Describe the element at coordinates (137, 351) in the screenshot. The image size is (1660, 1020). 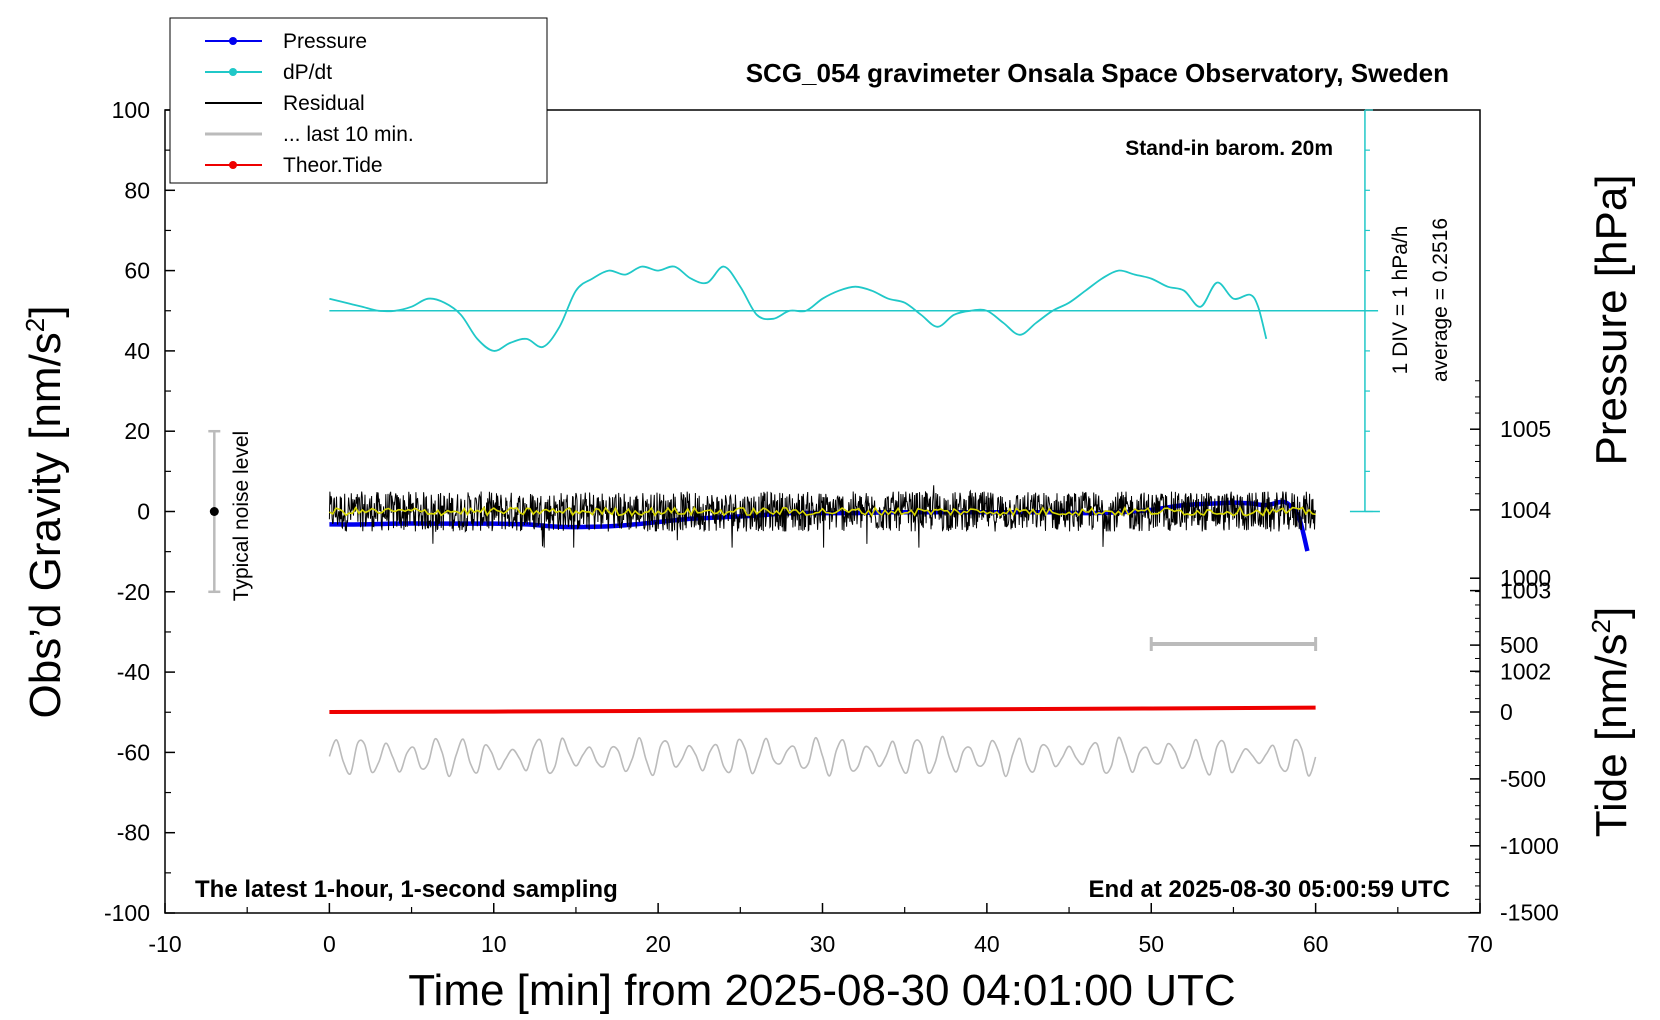
I see `y-tick-label: 40` at that location.